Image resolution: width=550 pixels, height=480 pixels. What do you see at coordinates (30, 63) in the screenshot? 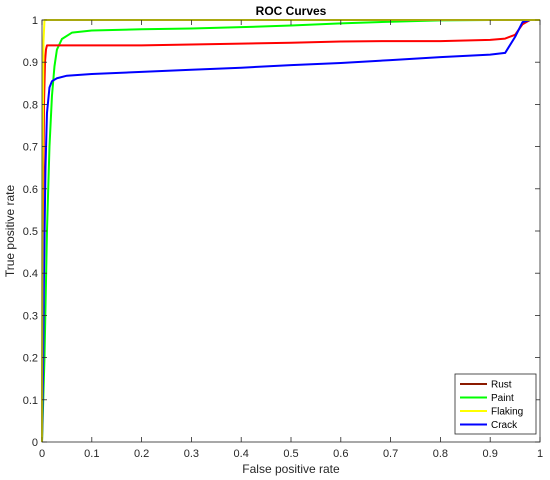
I see `y-tick-label: 0.9` at bounding box center [30, 63].